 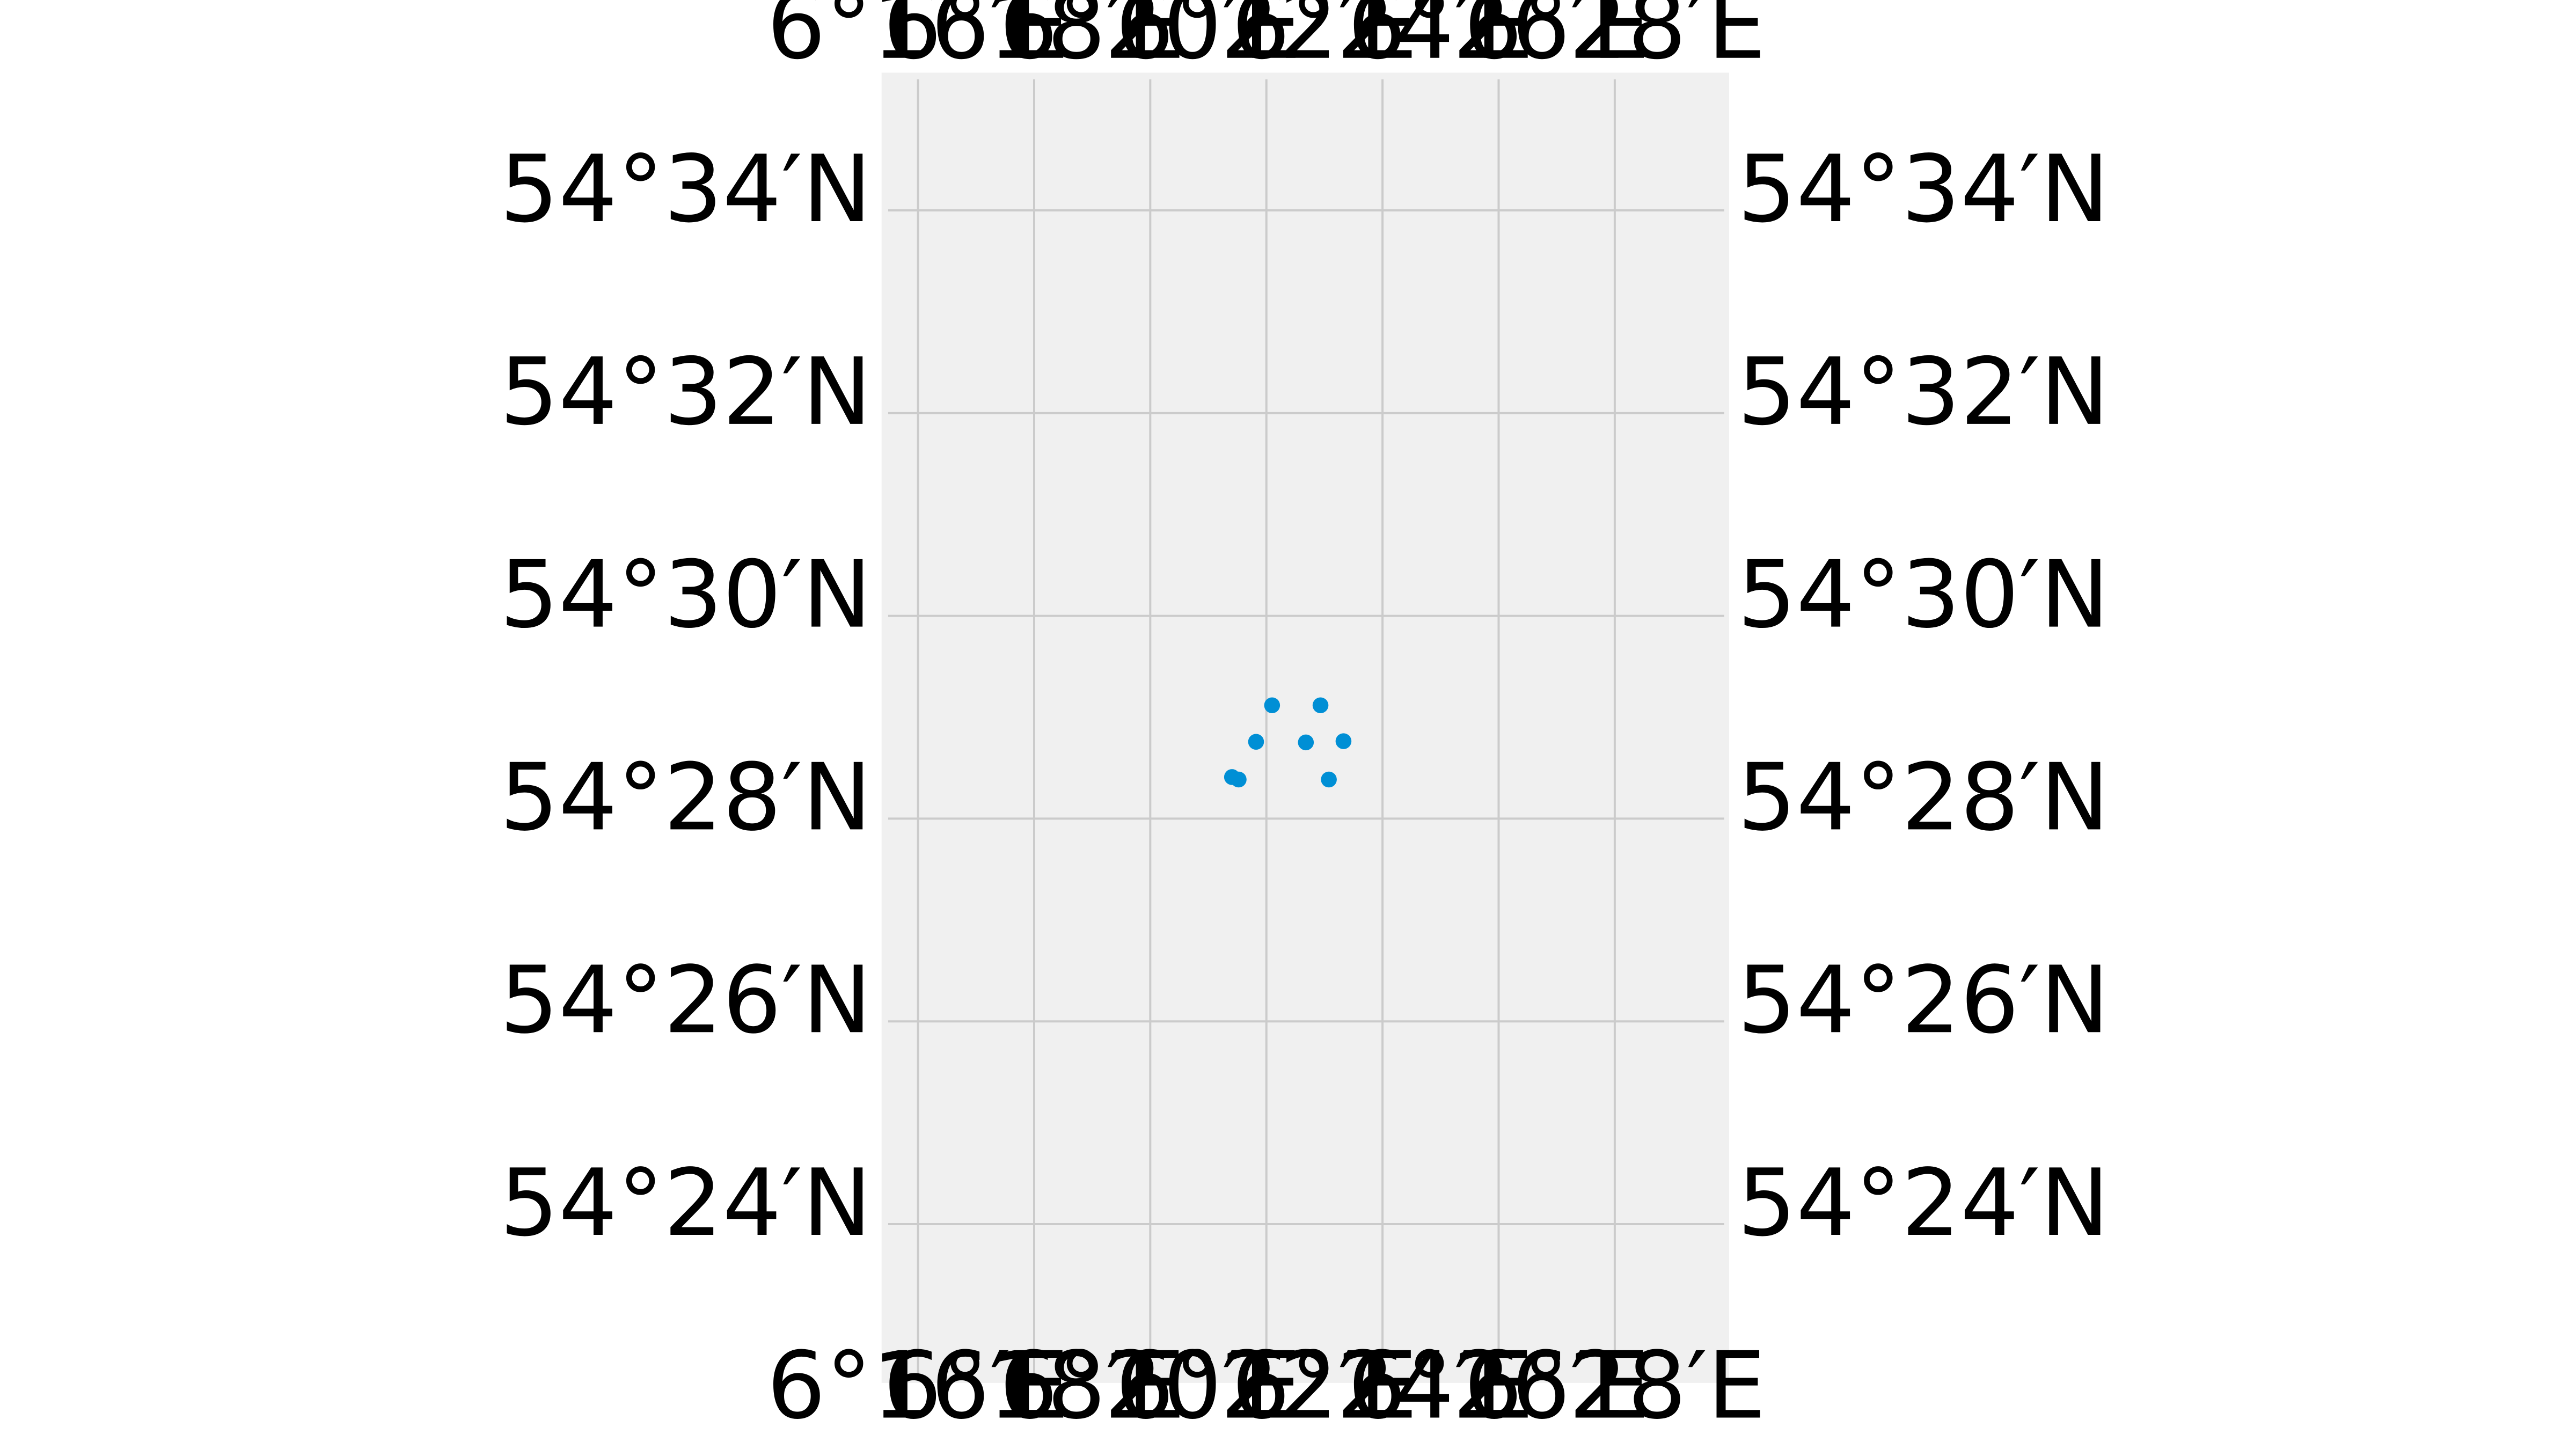 What do you see at coordinates (1150, 40) in the screenshot?
I see `lon-label-top: 6°20′E` at bounding box center [1150, 40].